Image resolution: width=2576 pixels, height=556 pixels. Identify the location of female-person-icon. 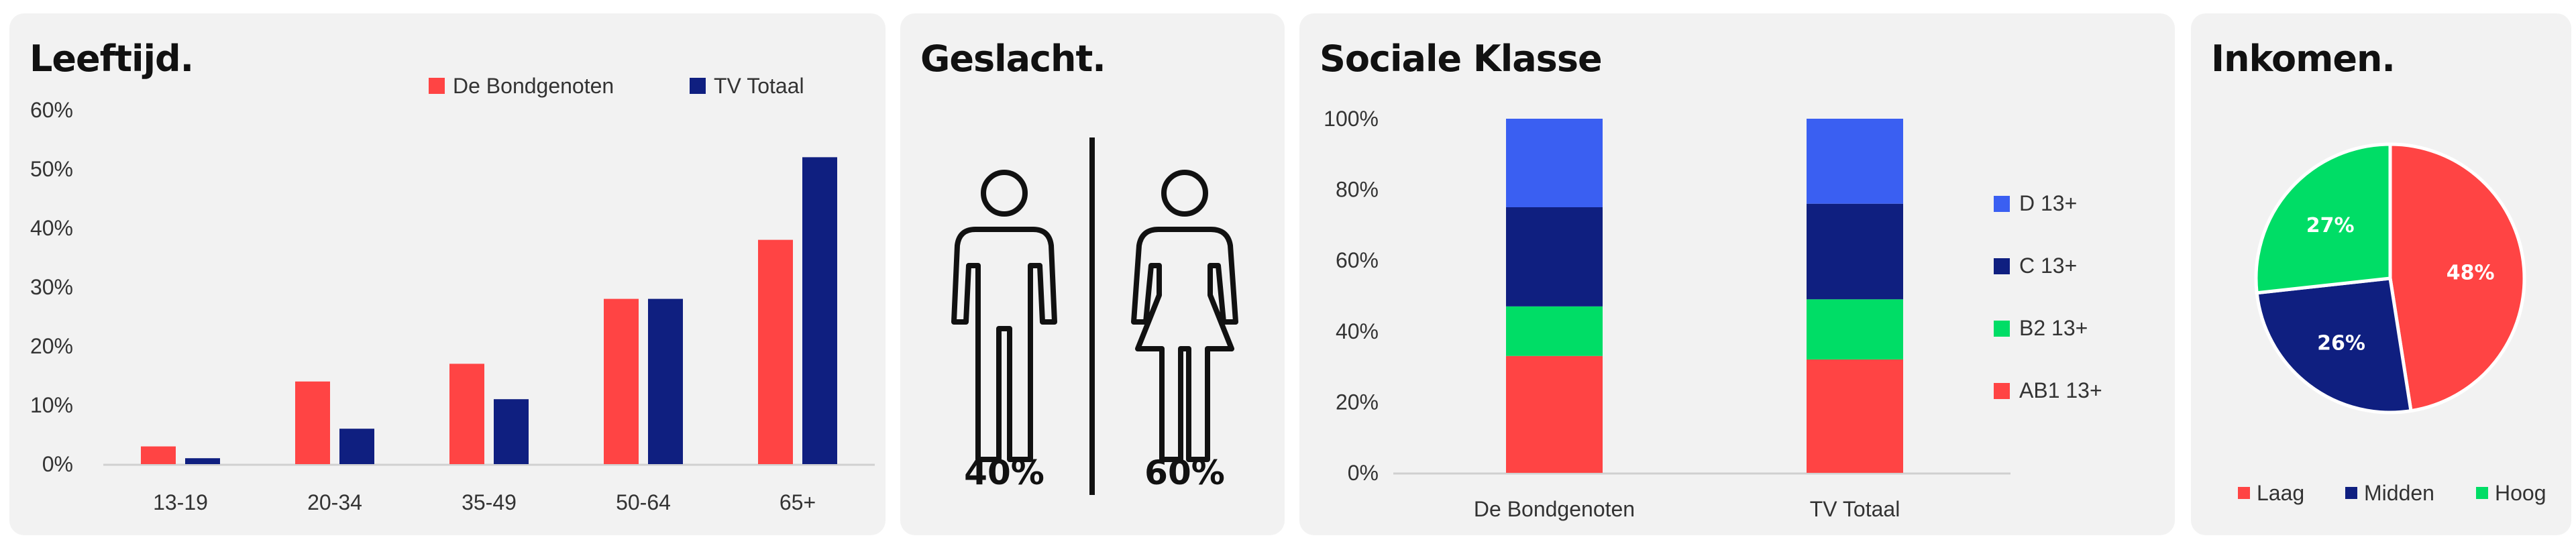
(1184, 316).